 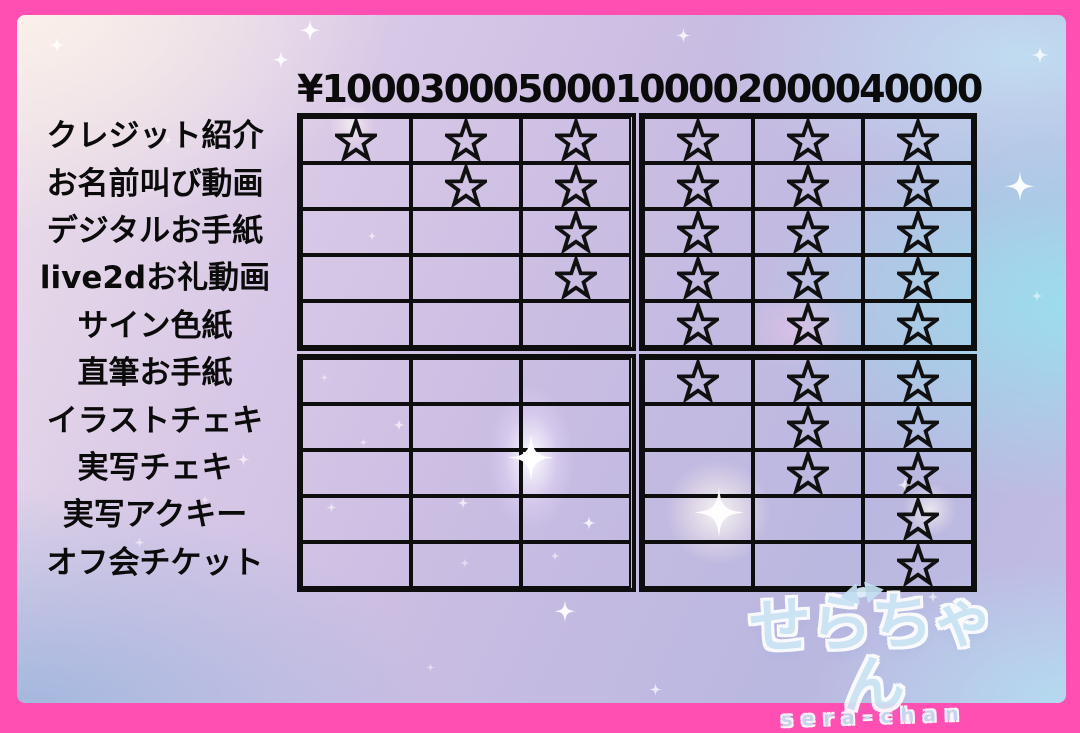 I want to click on row-label: オフ会チケット, so click(x=155, y=562).